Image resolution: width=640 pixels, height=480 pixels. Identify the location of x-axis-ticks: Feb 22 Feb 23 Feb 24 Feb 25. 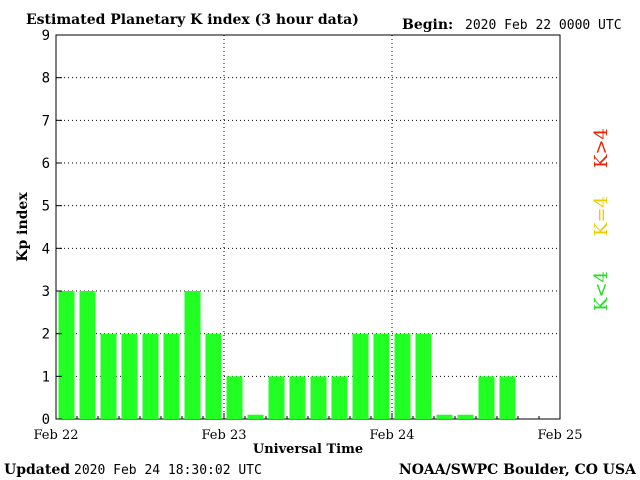
(308, 428).